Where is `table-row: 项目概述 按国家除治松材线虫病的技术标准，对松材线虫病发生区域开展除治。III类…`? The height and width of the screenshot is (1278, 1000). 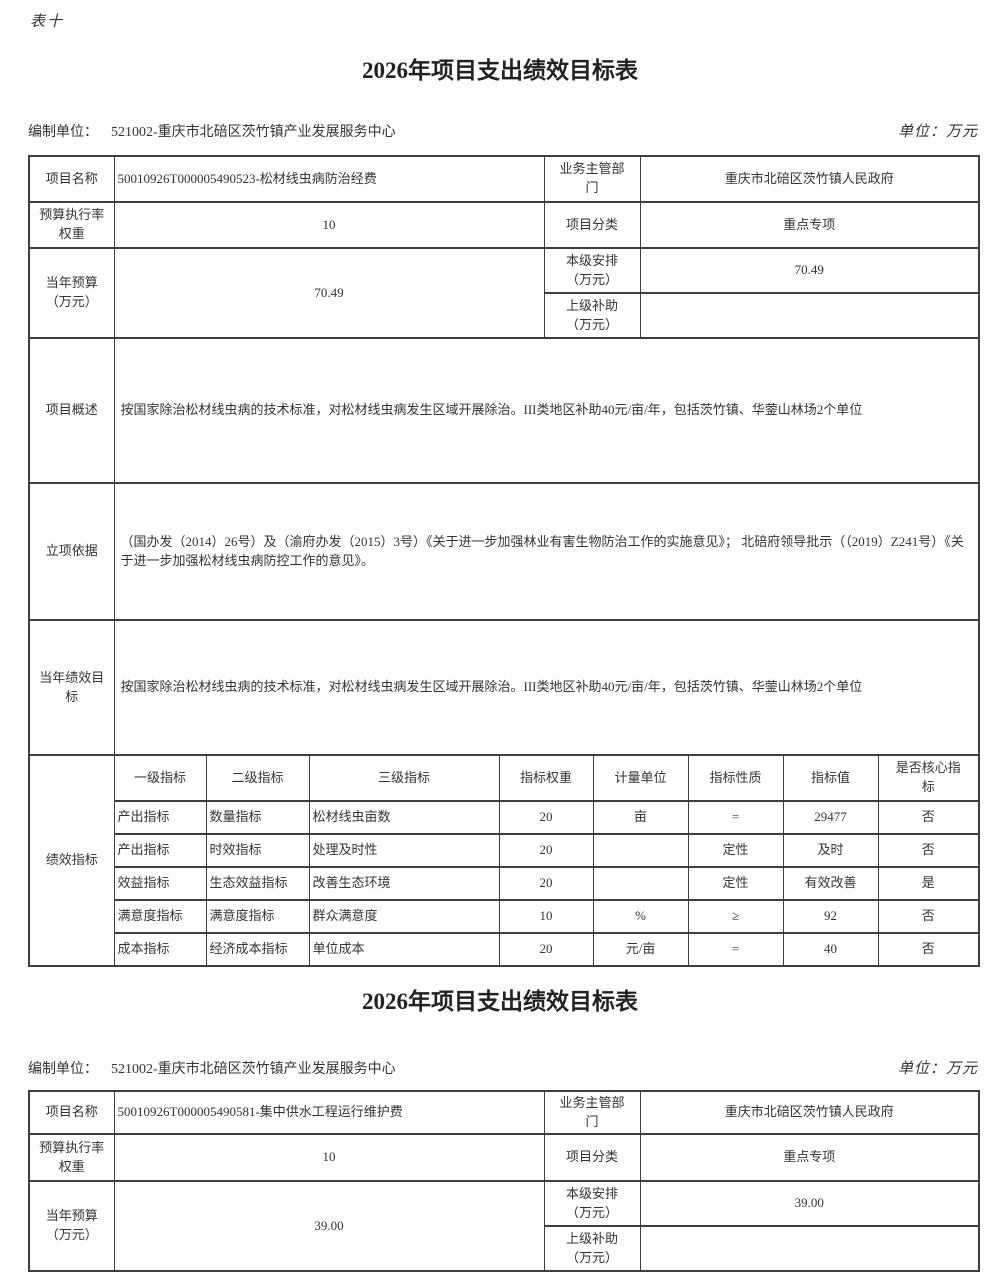 table-row: 项目概述 按国家除治松材线虫病的技术标准，对松材线虫病发生区域开展除治。III类… is located at coordinates (504, 410).